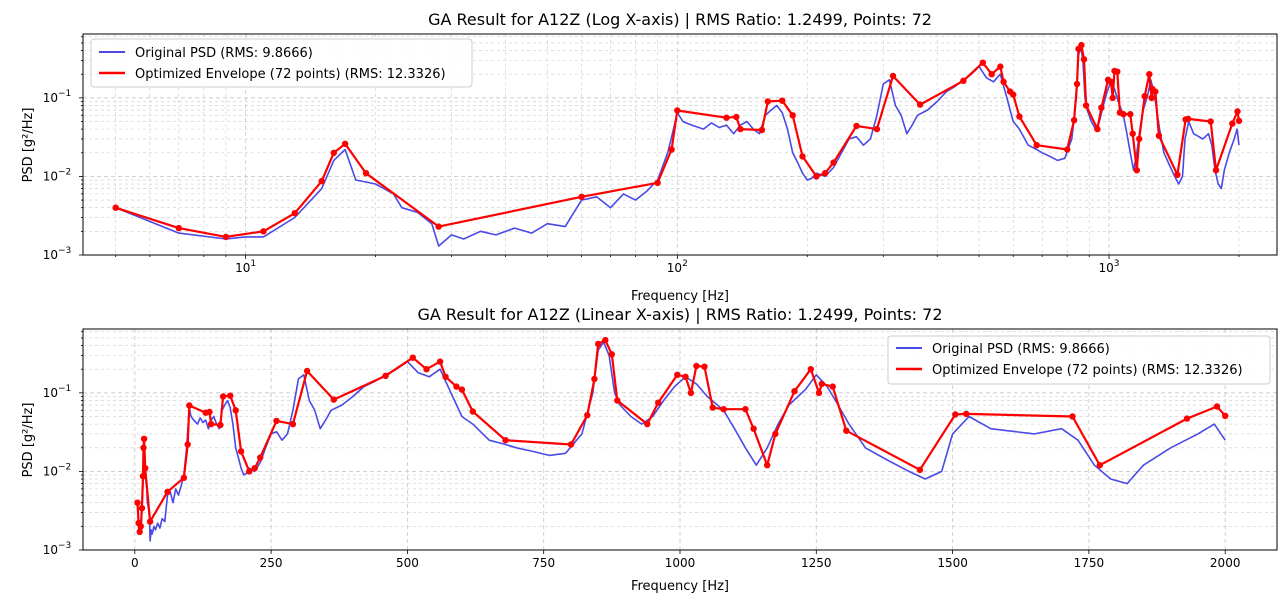 The height and width of the screenshot is (600, 1280). What do you see at coordinates (57, 392) in the screenshot?
I see `linear-x-y-tick-label: 10⁻¹` at bounding box center [57, 392].